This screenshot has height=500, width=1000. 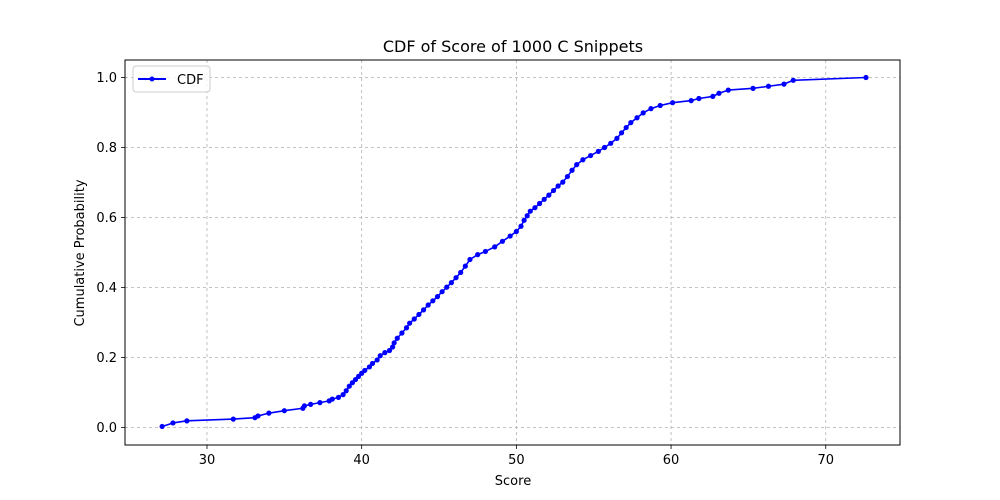 I want to click on x-axis-label: Score, so click(x=513, y=481).